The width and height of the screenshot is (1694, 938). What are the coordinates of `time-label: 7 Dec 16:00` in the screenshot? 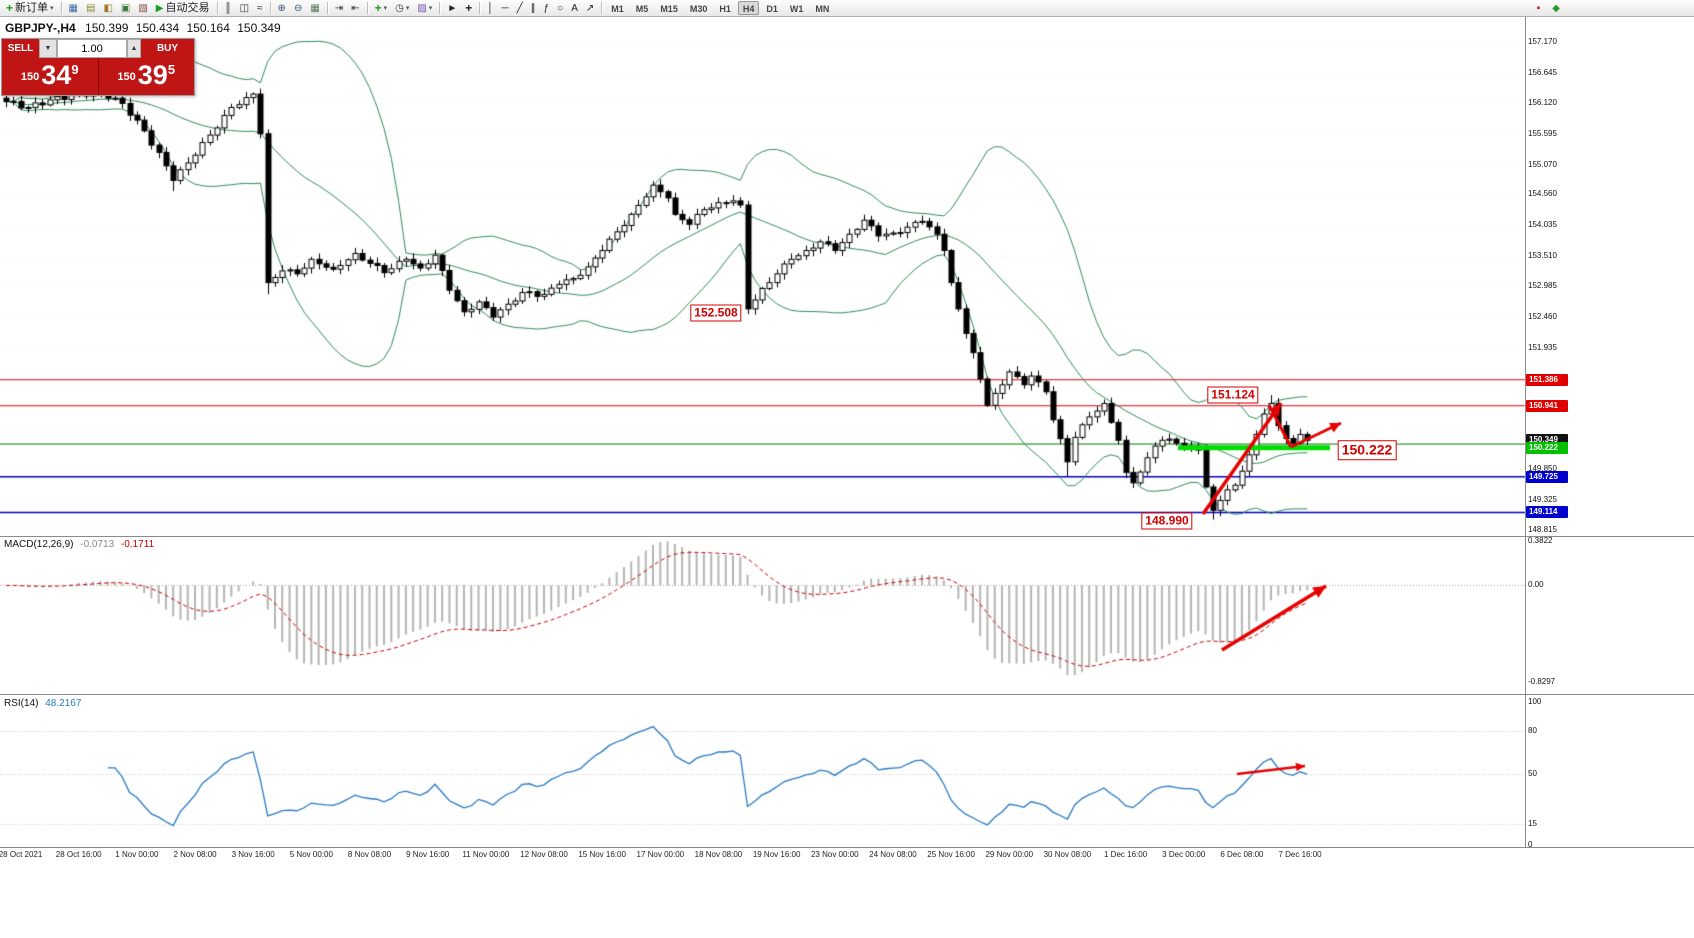 It's located at (1300, 854).